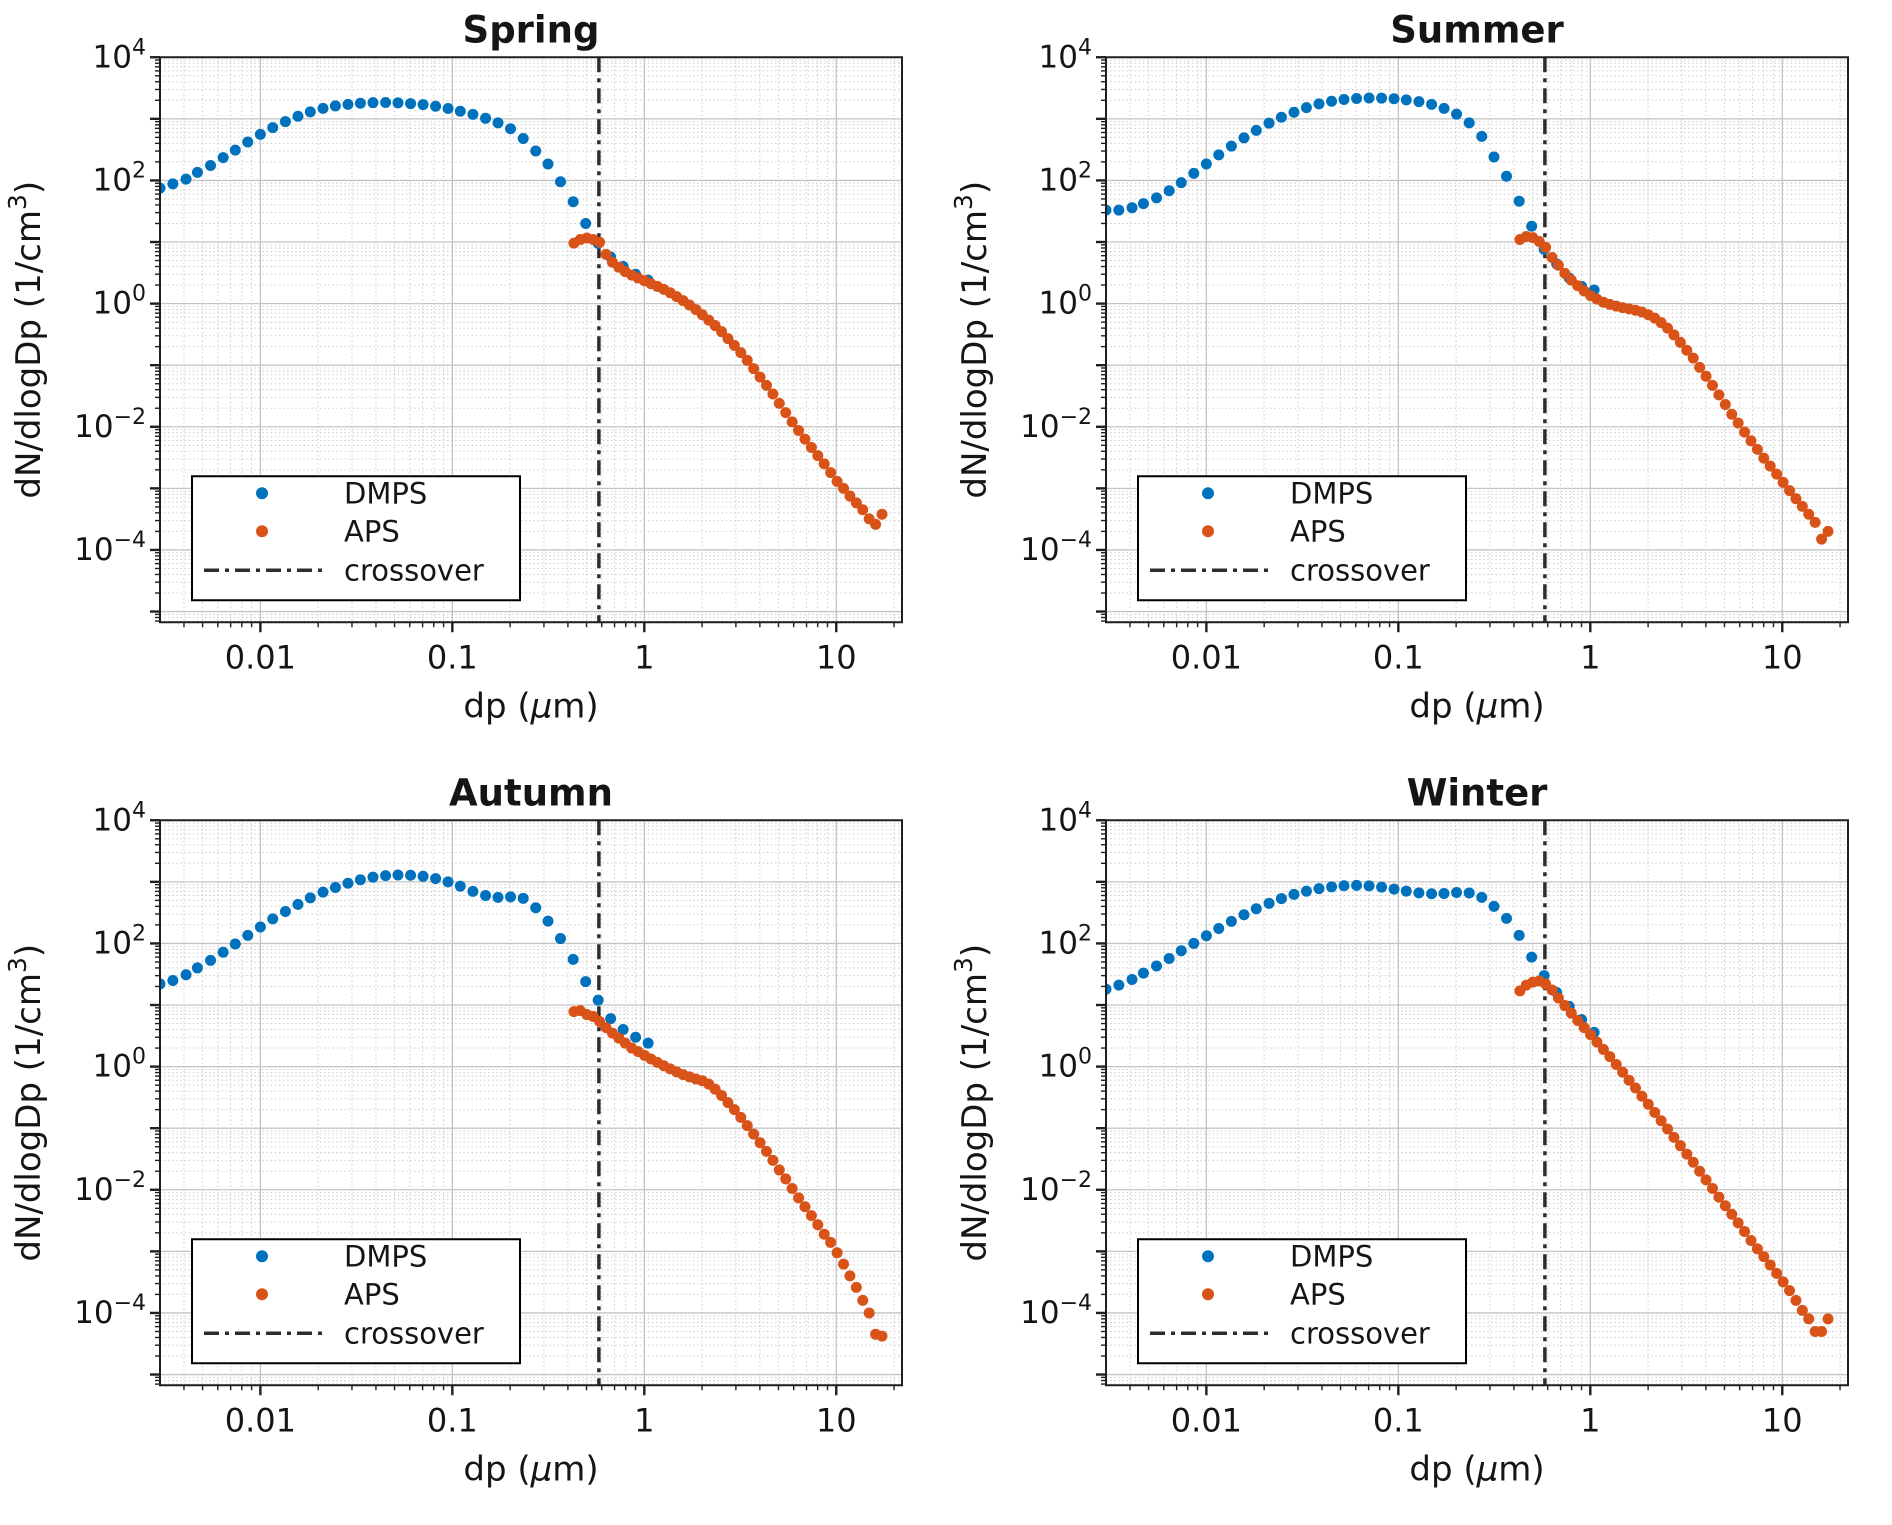  I want to click on dmps-points, so click(407, 959).